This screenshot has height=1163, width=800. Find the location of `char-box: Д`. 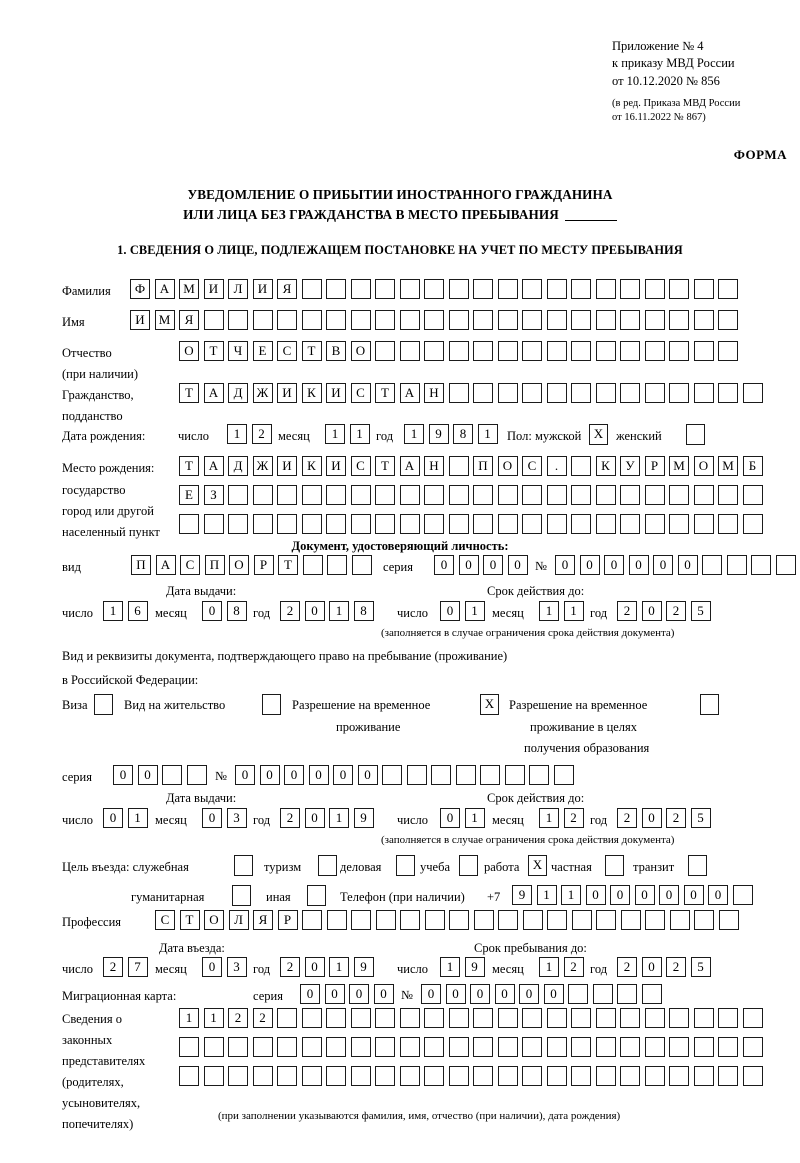

char-box: Д is located at coordinates (238, 466).